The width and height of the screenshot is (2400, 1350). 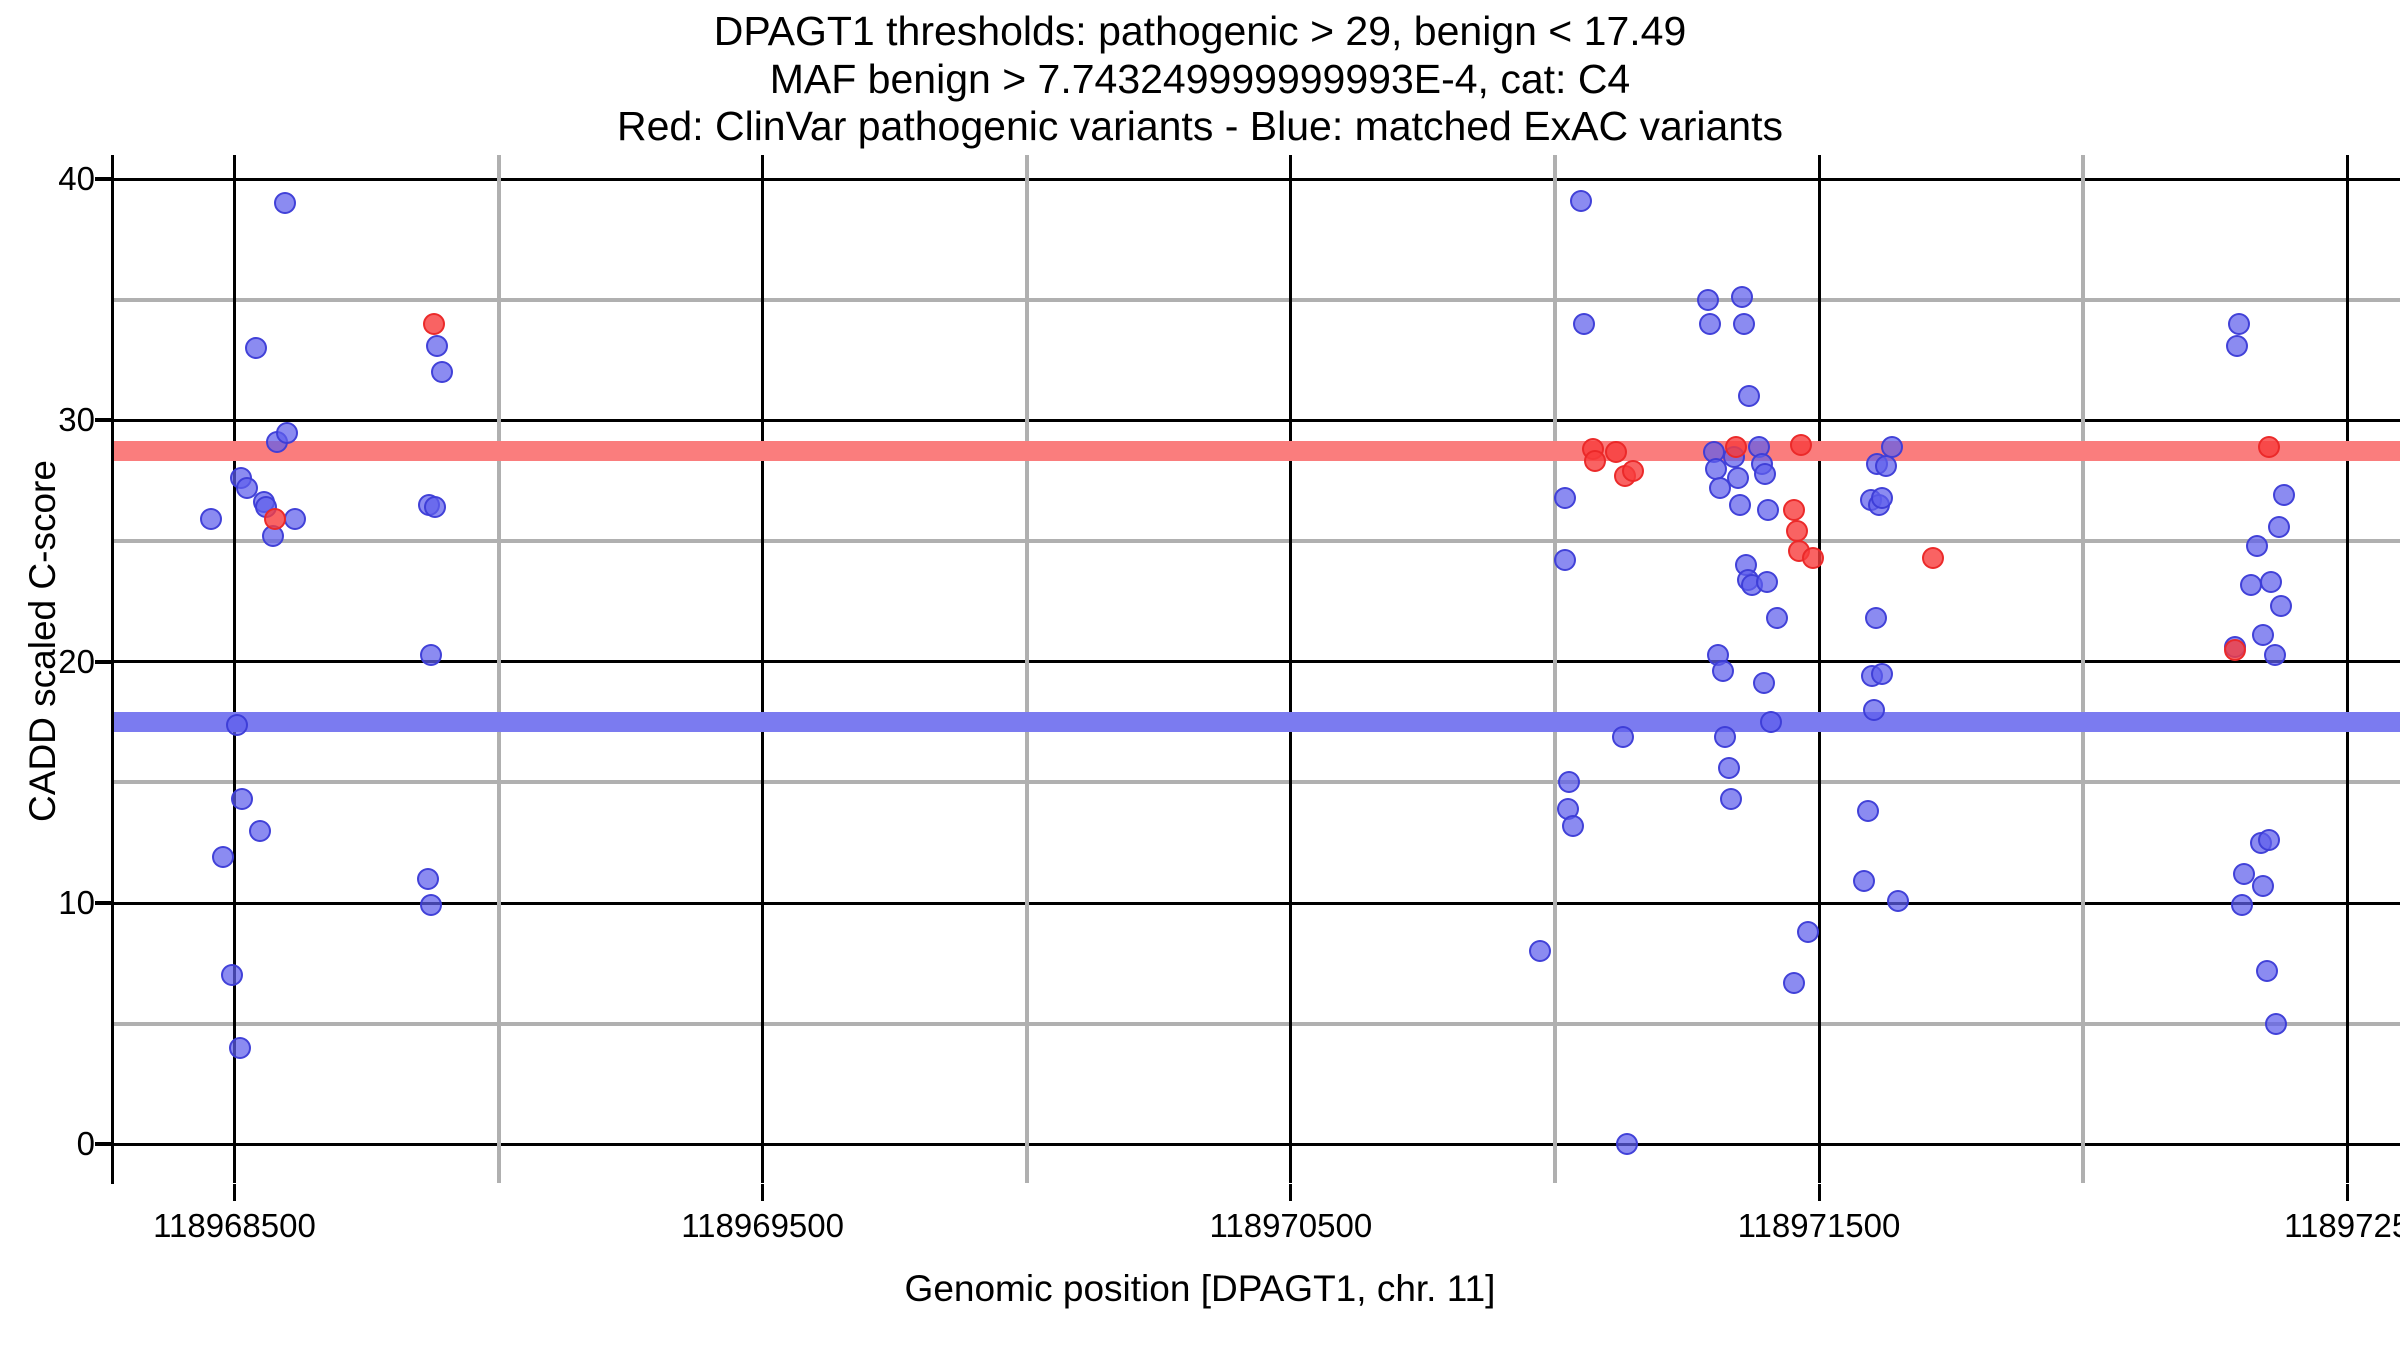 I want to click on benign-threshold-band, so click(x=1256, y=722).